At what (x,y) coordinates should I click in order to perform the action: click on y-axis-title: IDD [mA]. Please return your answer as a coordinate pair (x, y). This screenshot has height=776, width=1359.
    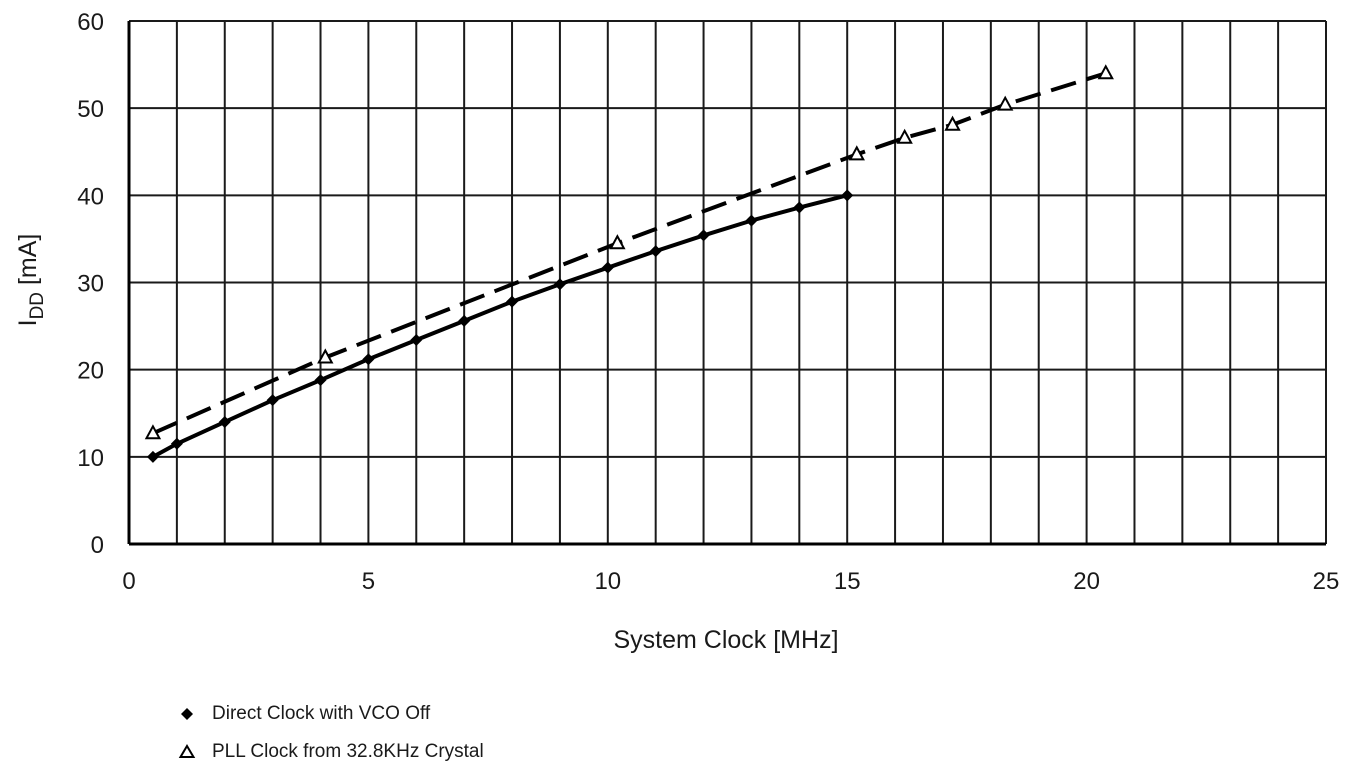
    Looking at the image, I should click on (31, 280).